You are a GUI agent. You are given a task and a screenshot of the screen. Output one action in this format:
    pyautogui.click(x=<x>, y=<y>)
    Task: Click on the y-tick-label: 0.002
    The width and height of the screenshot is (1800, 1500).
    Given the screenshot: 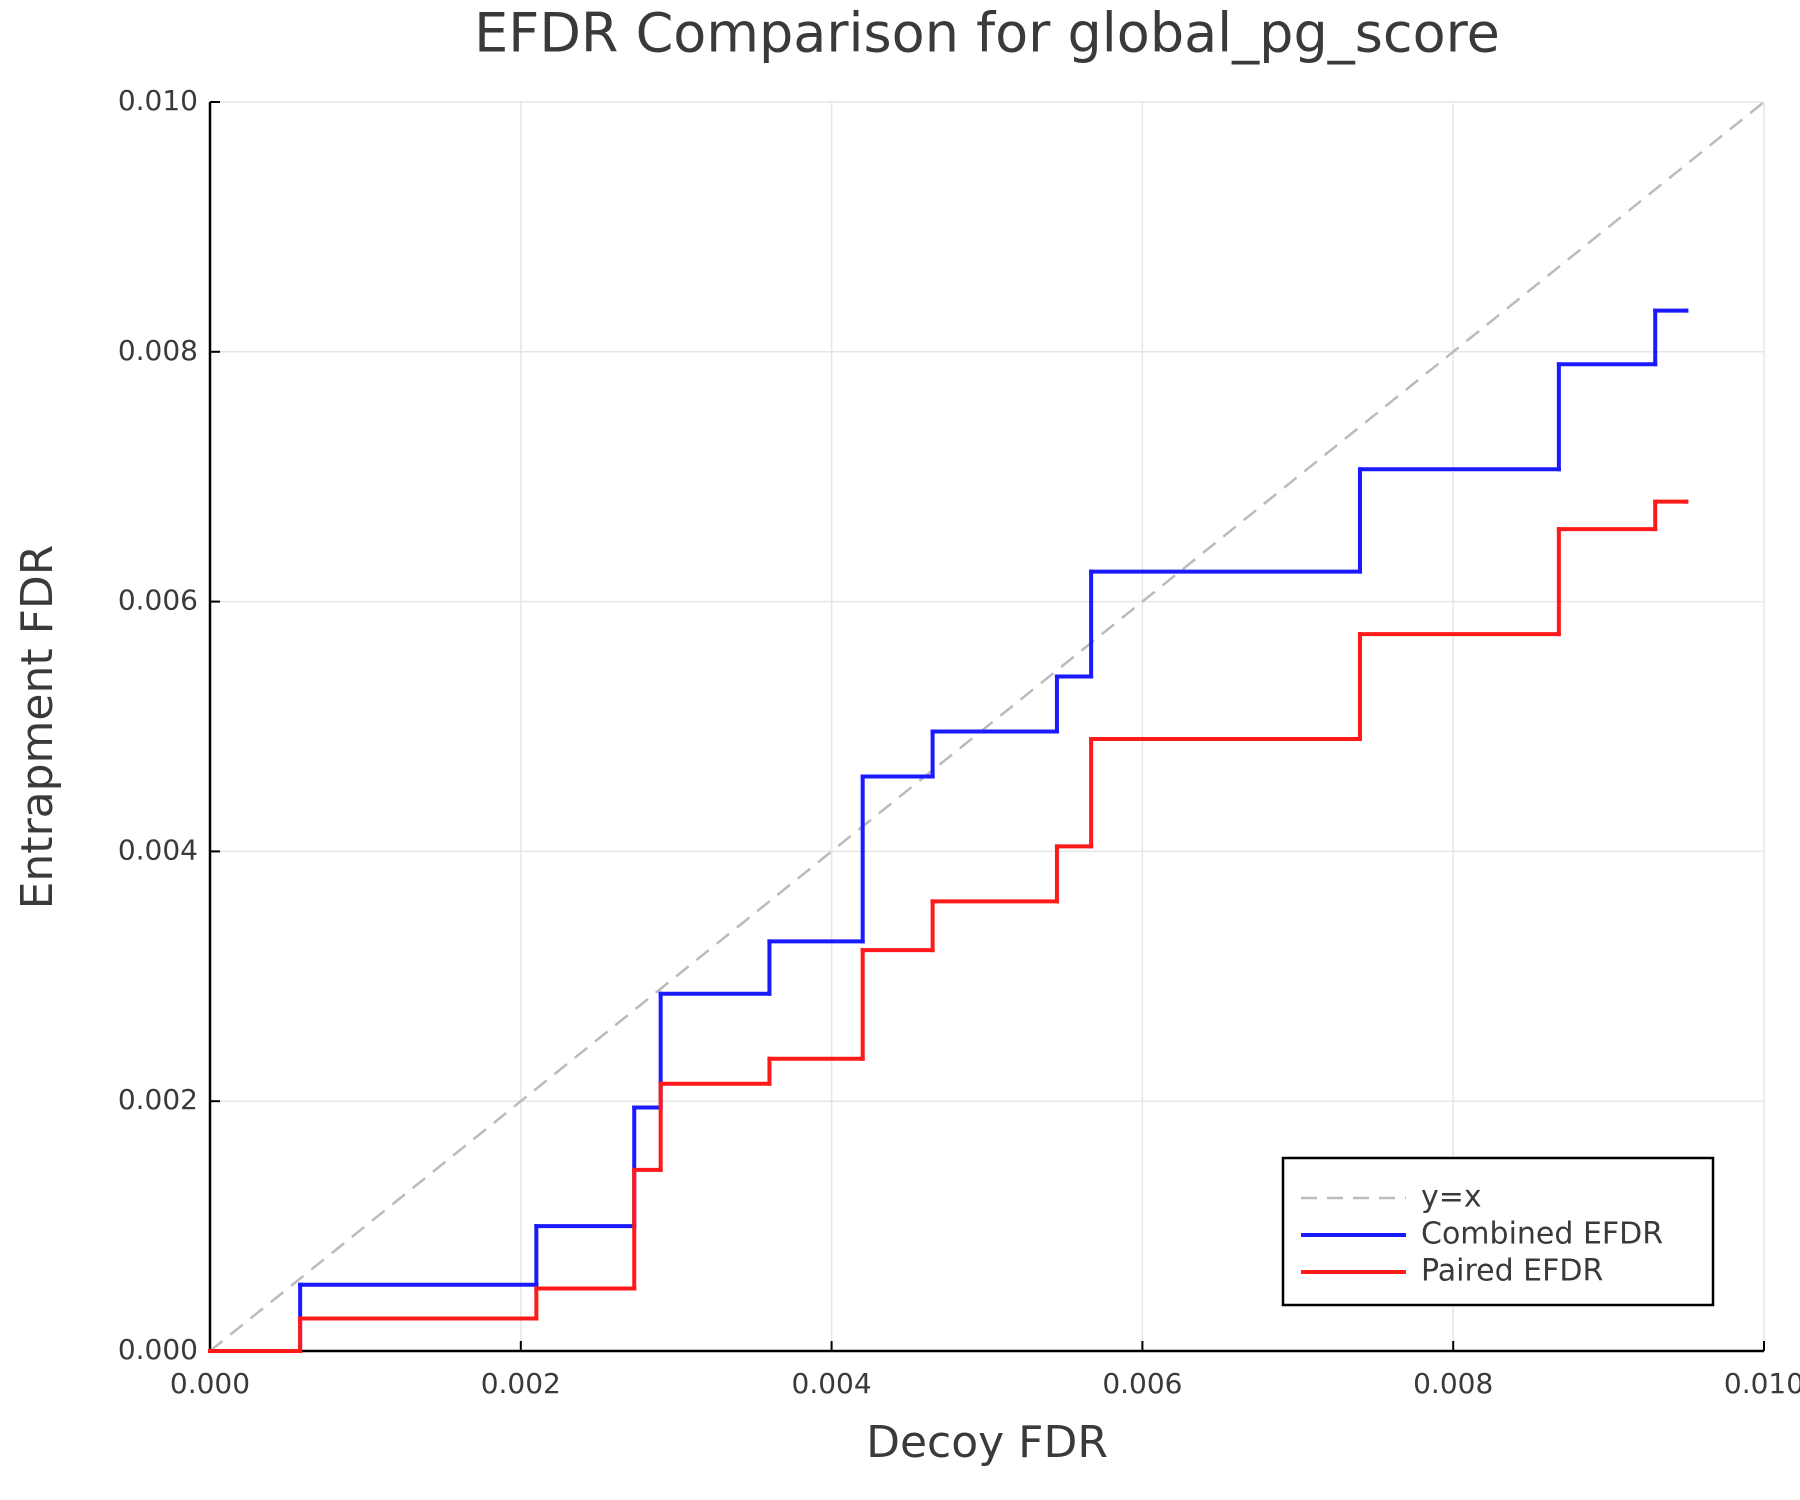 What is the action you would take?
    pyautogui.click(x=158, y=1099)
    